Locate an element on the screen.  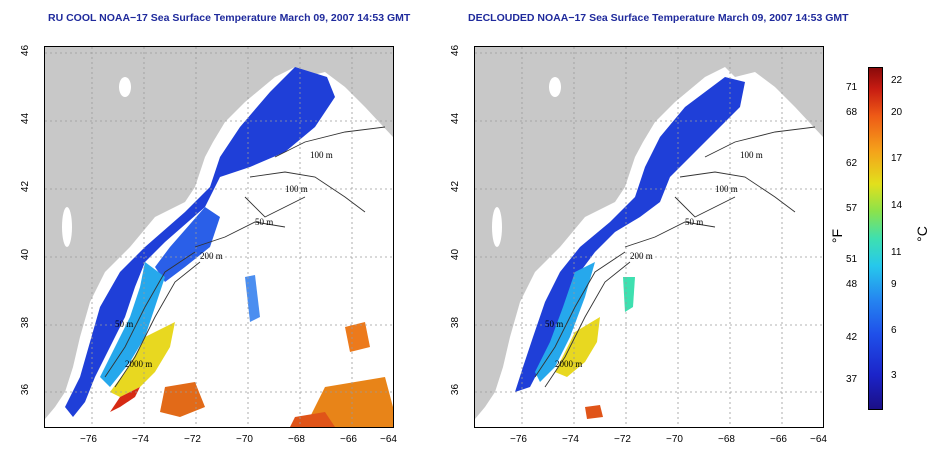
colorbar-c-tick: 17 is located at coordinates (897, 158).